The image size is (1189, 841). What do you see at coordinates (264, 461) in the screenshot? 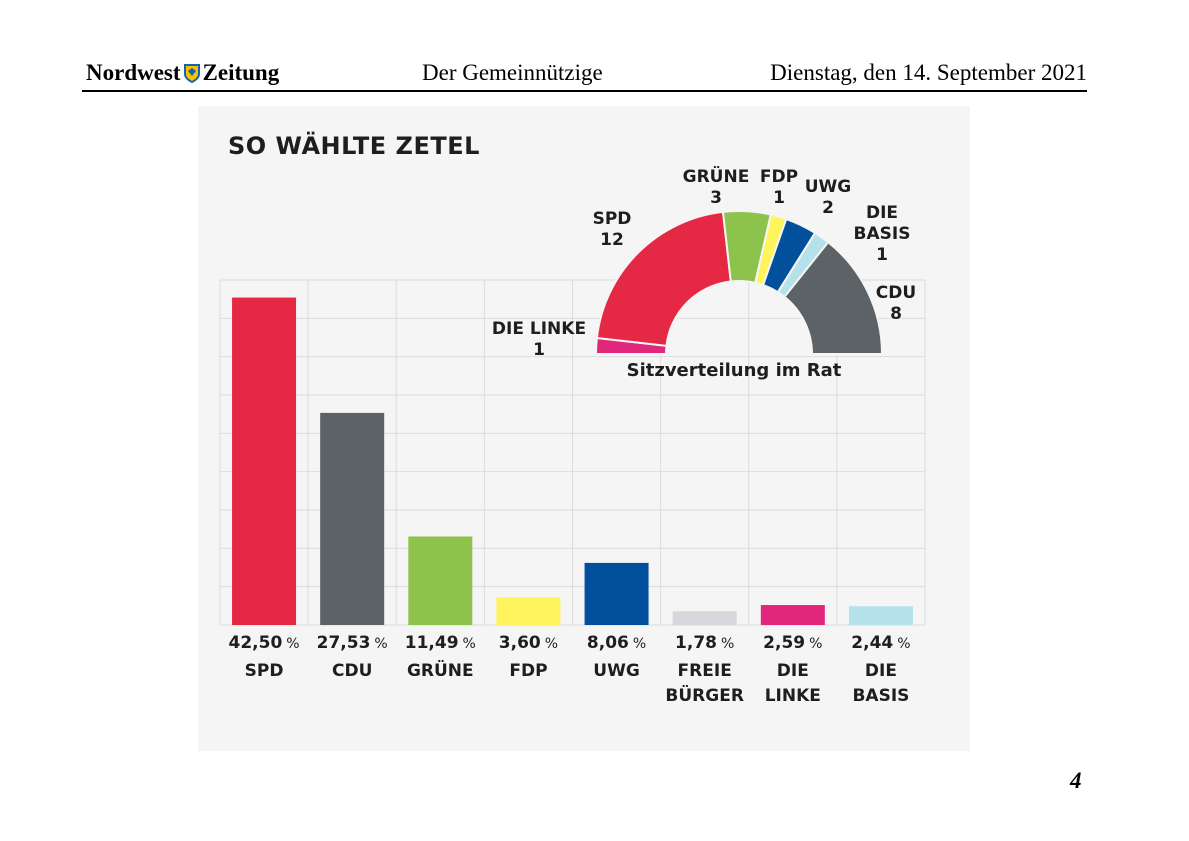
I see `bar-spd` at bounding box center [264, 461].